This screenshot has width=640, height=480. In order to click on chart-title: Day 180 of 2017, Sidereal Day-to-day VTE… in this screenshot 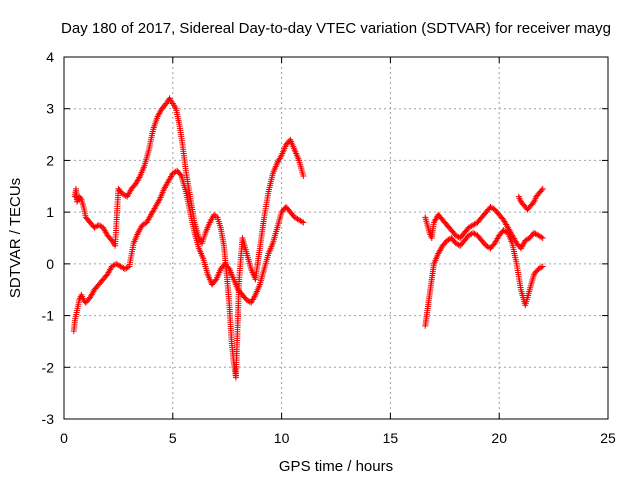, I will do `click(336, 28)`.